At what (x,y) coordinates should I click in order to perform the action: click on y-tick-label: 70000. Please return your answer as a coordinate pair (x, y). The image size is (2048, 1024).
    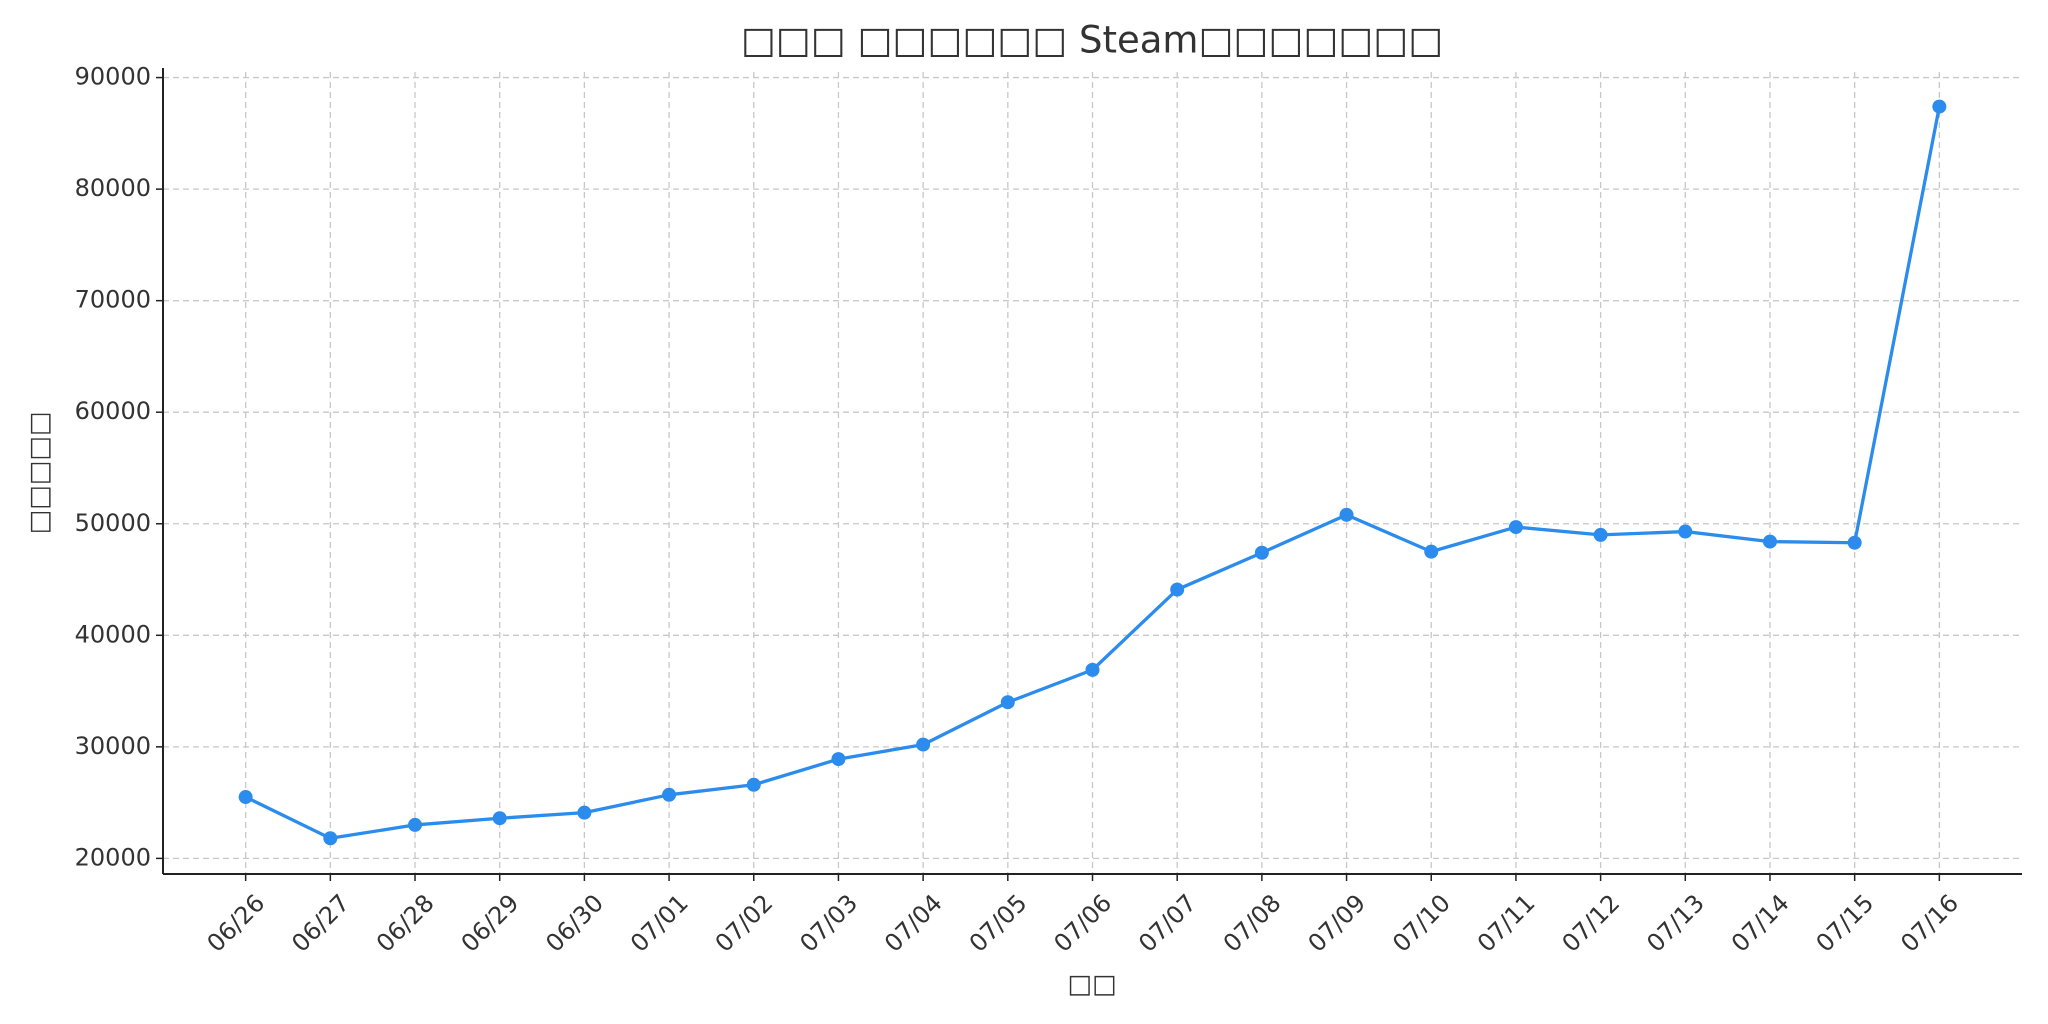
    Looking at the image, I should click on (113, 300).